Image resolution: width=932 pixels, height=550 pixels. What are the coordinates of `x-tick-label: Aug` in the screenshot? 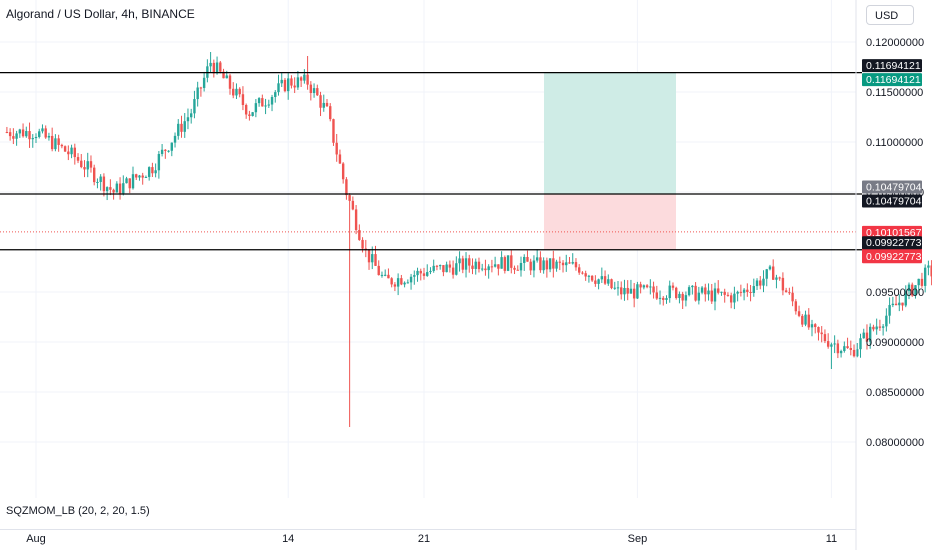 It's located at (36, 539).